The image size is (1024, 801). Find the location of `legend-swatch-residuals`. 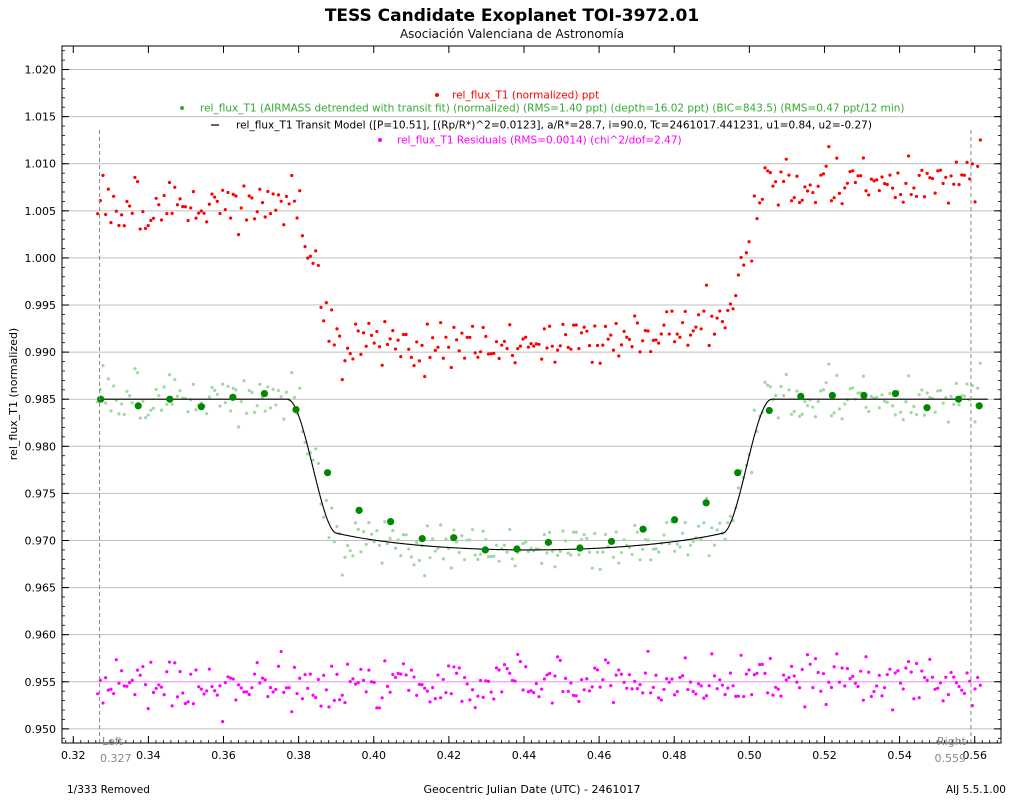

legend-swatch-residuals is located at coordinates (380, 140).